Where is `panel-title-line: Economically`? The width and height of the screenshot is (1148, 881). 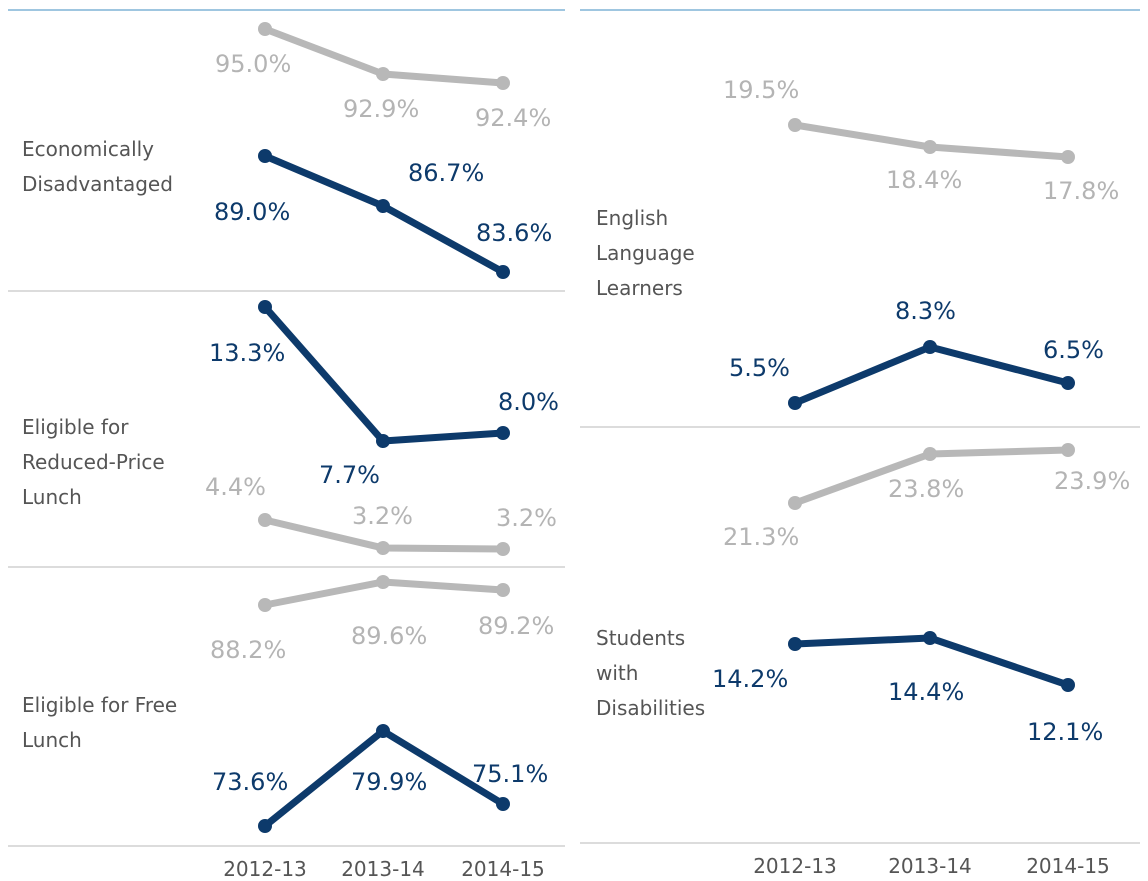 panel-title-line: Economically is located at coordinates (88, 149).